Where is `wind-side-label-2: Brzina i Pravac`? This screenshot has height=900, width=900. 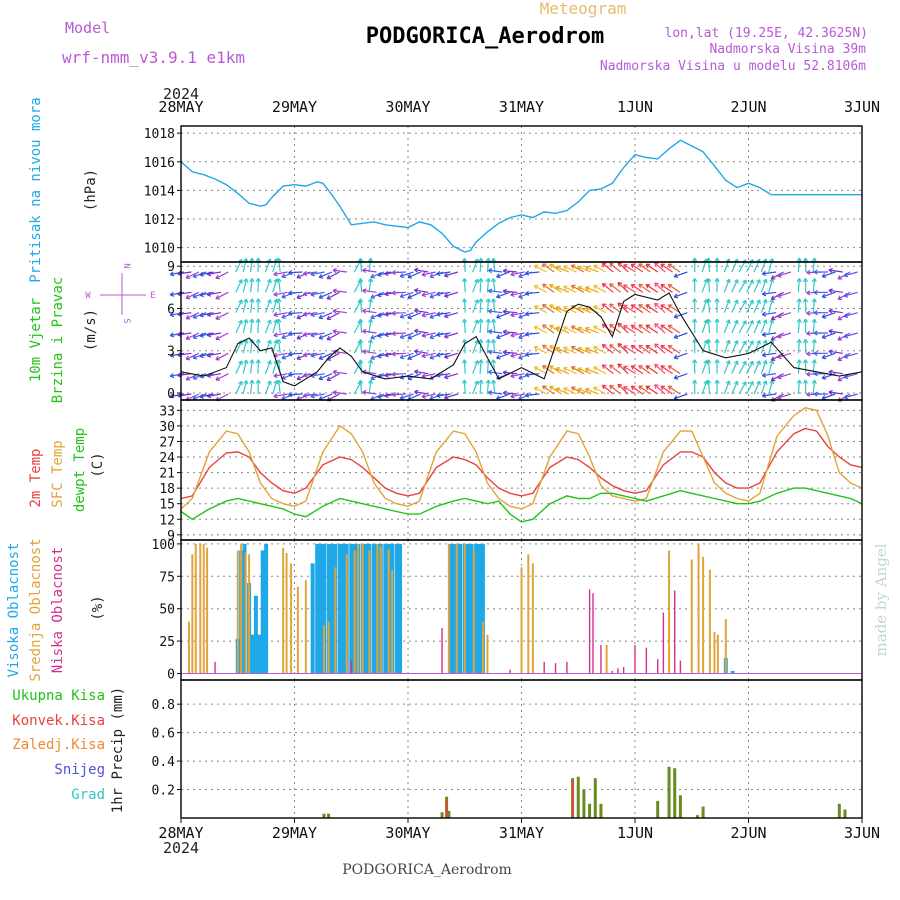 wind-side-label-2: Brzina i Pravac is located at coordinates (58, 340).